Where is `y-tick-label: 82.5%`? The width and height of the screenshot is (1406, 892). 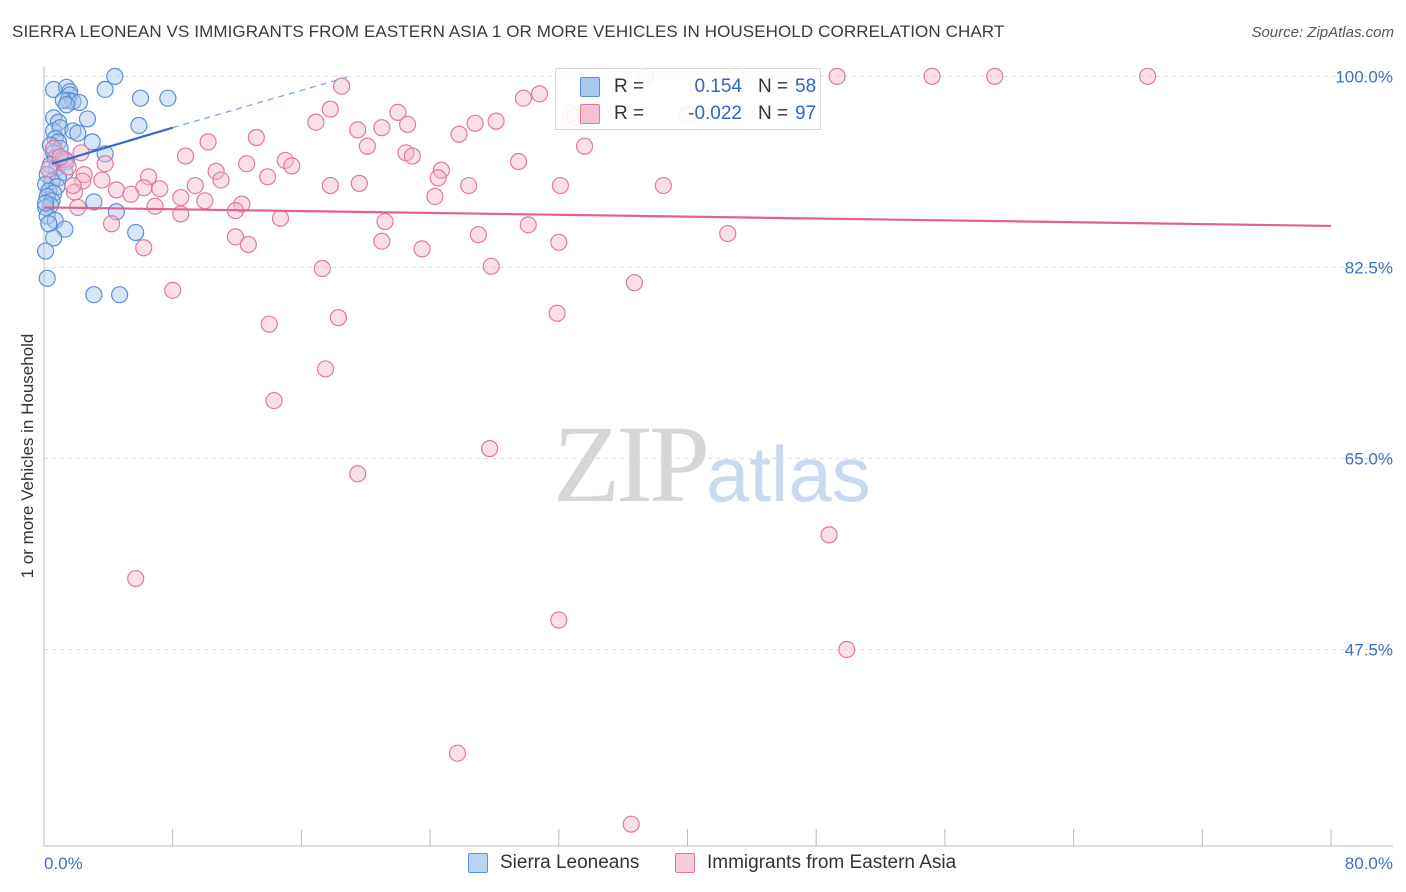
y-tick-label: 82.5% is located at coordinates (1369, 267).